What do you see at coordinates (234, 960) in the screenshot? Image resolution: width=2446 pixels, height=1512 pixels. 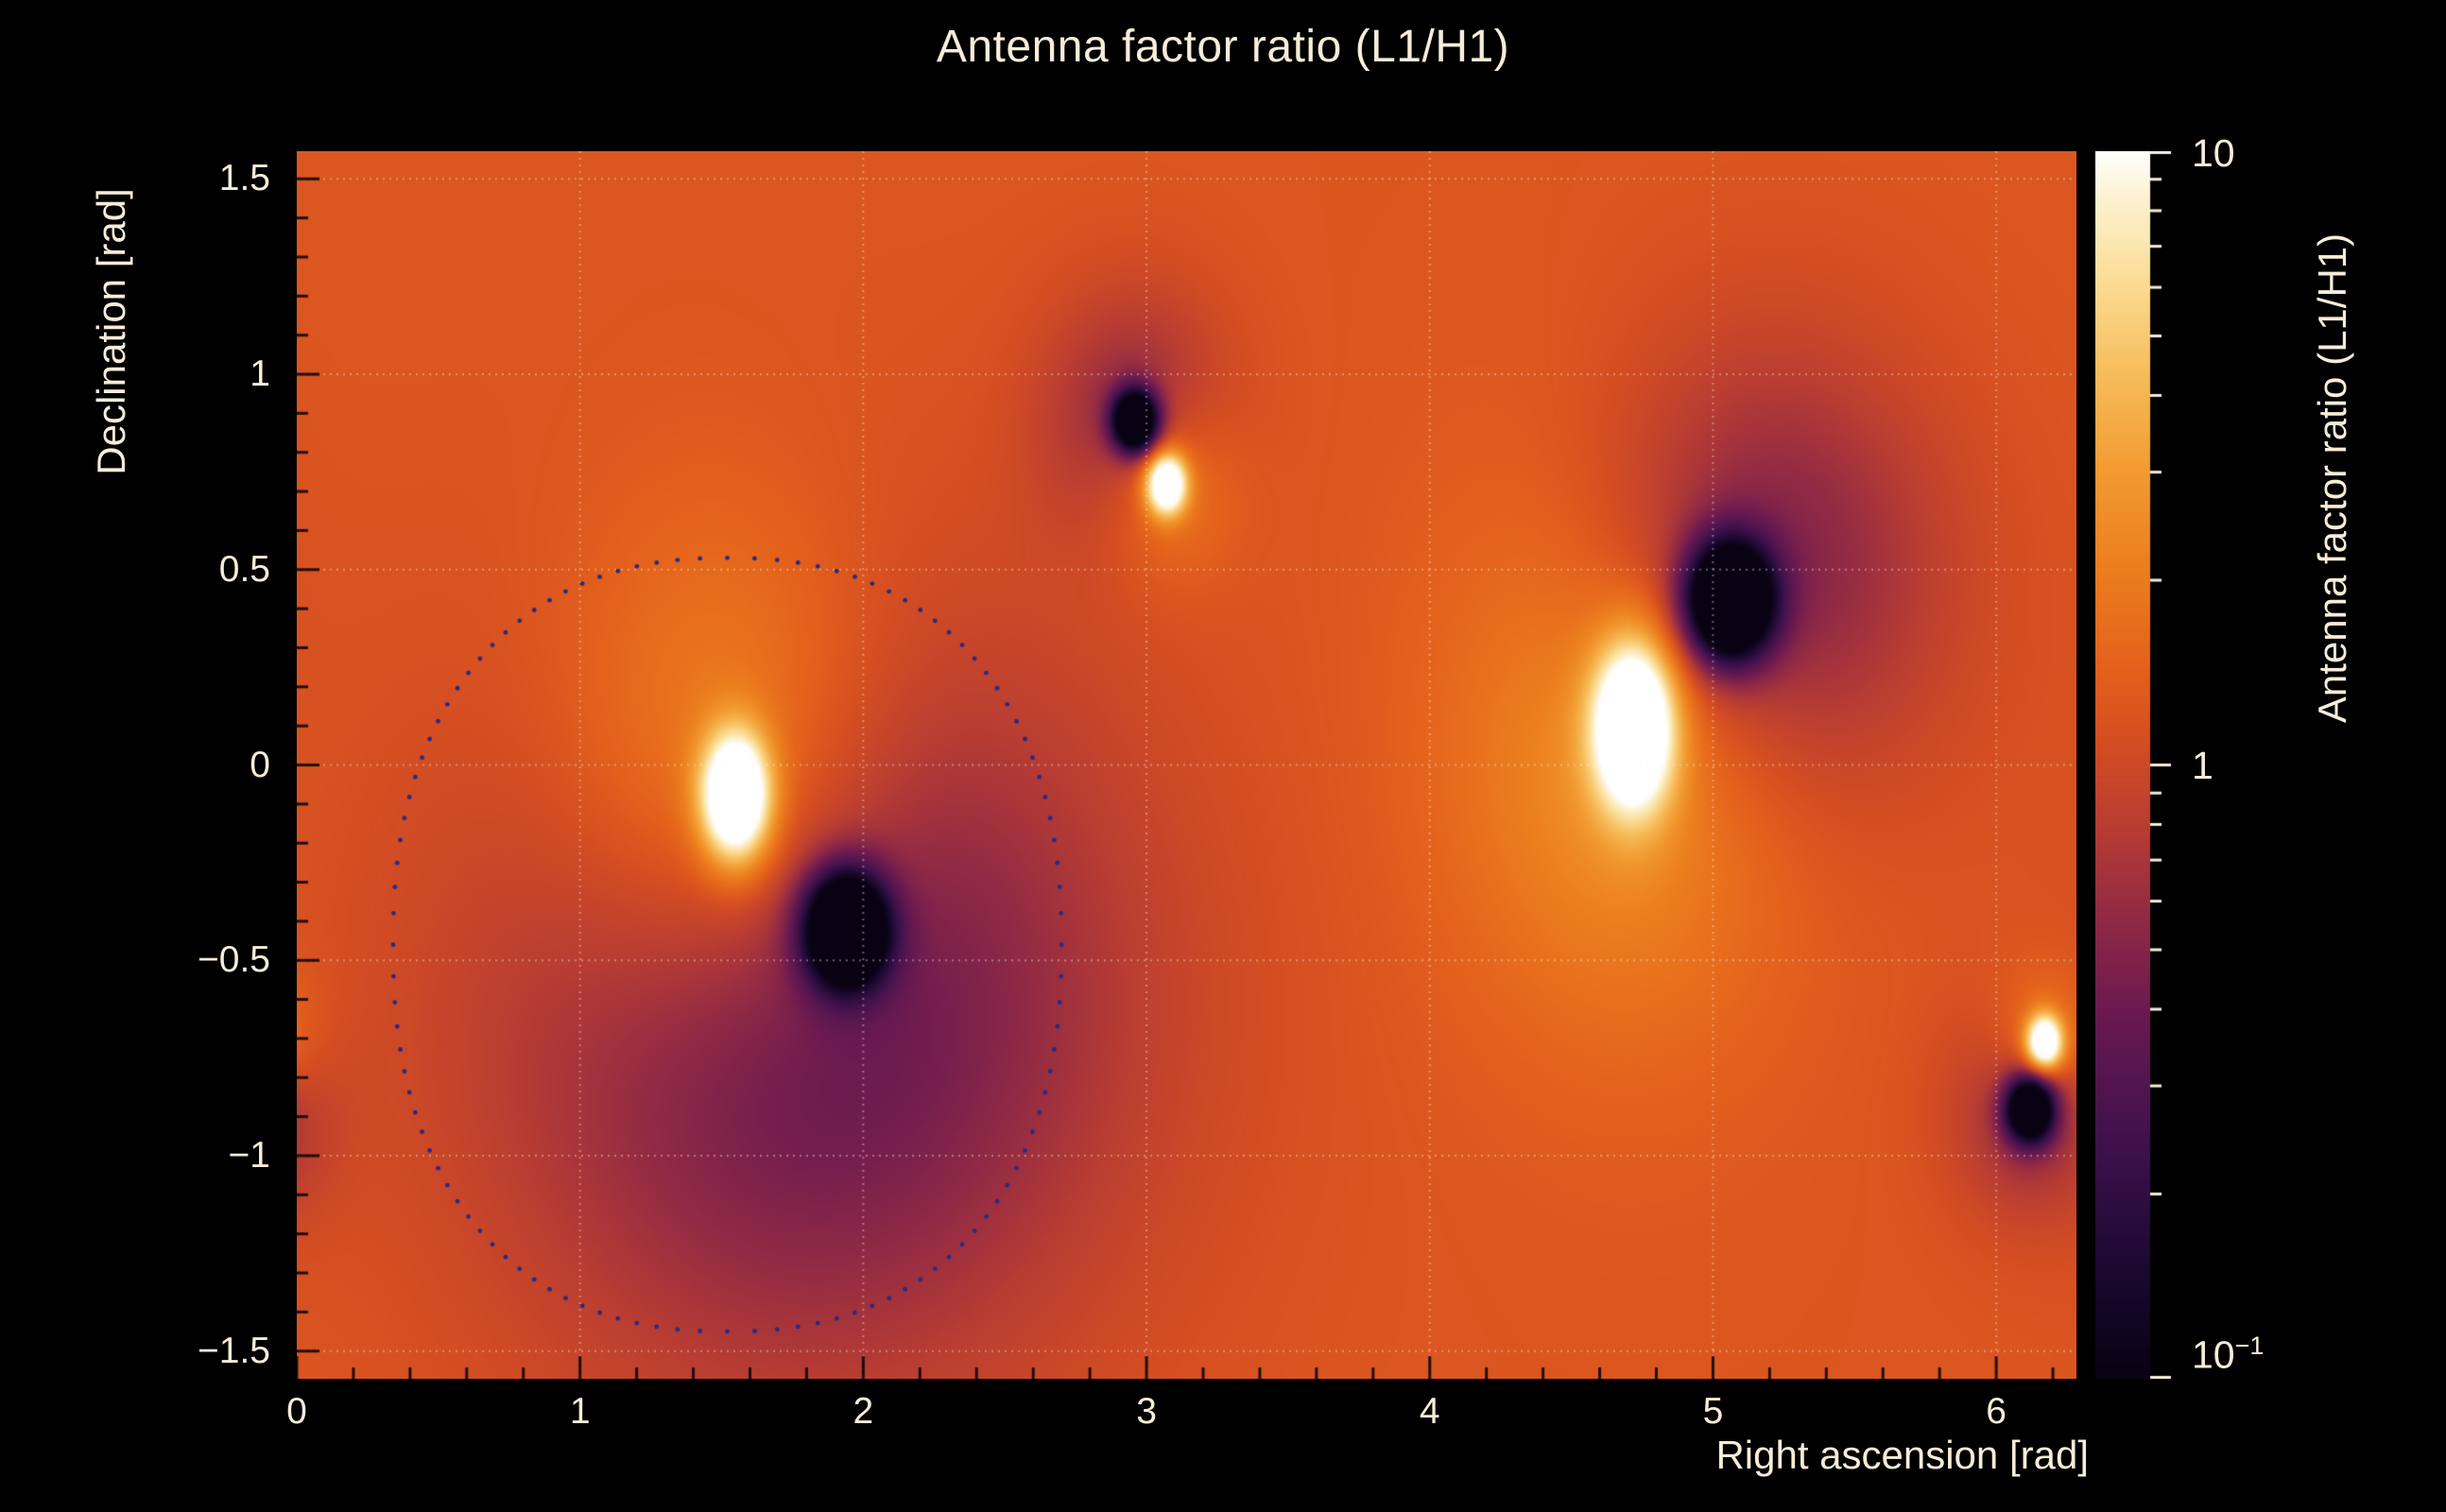 I see `y-tick-label: −0.5` at bounding box center [234, 960].